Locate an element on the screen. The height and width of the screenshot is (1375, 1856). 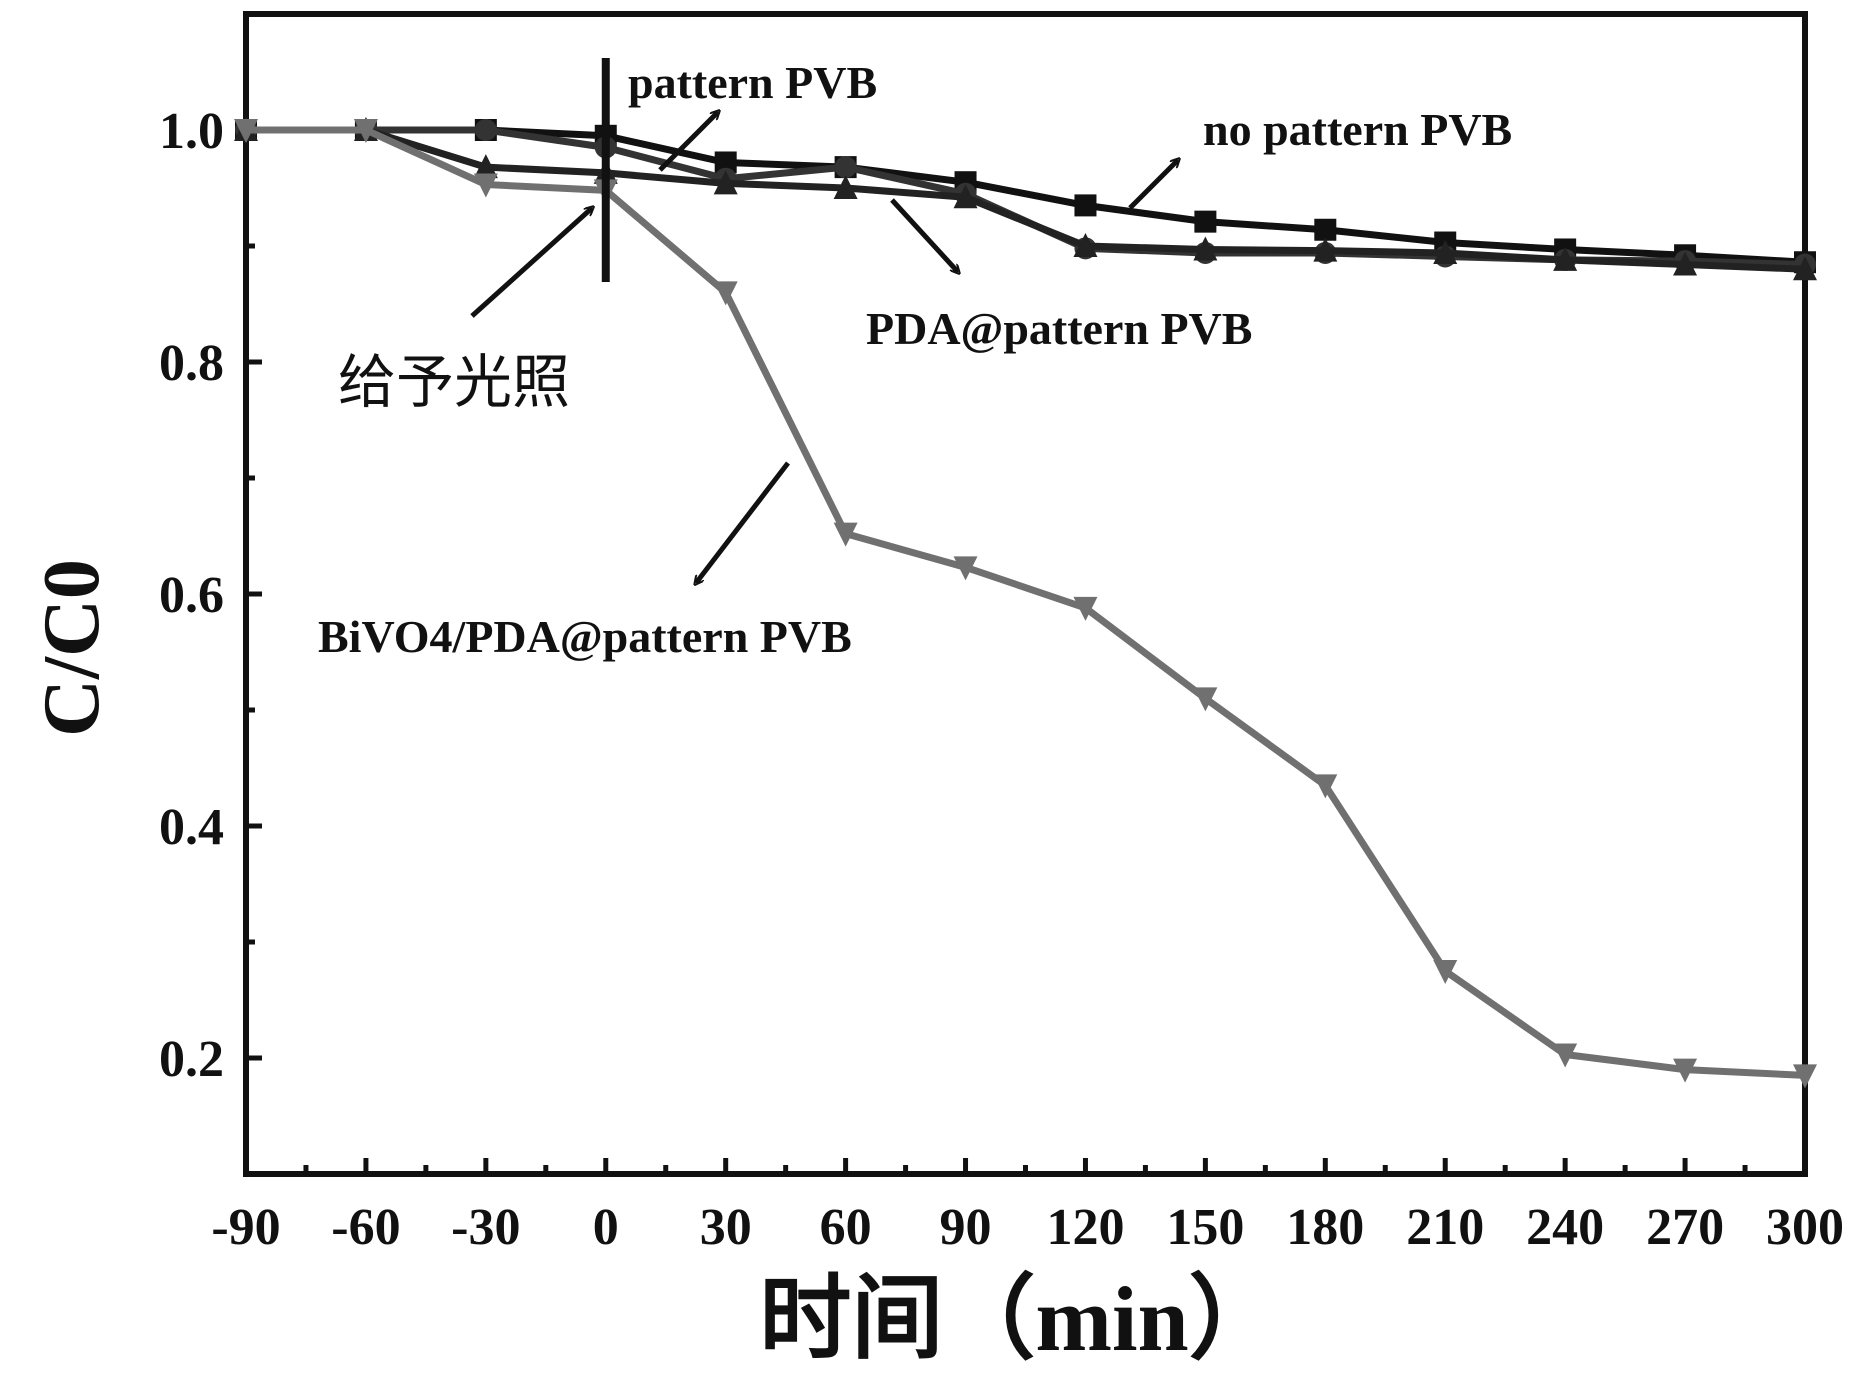
x-tick-label: 300 is located at coordinates (1805, 1227).